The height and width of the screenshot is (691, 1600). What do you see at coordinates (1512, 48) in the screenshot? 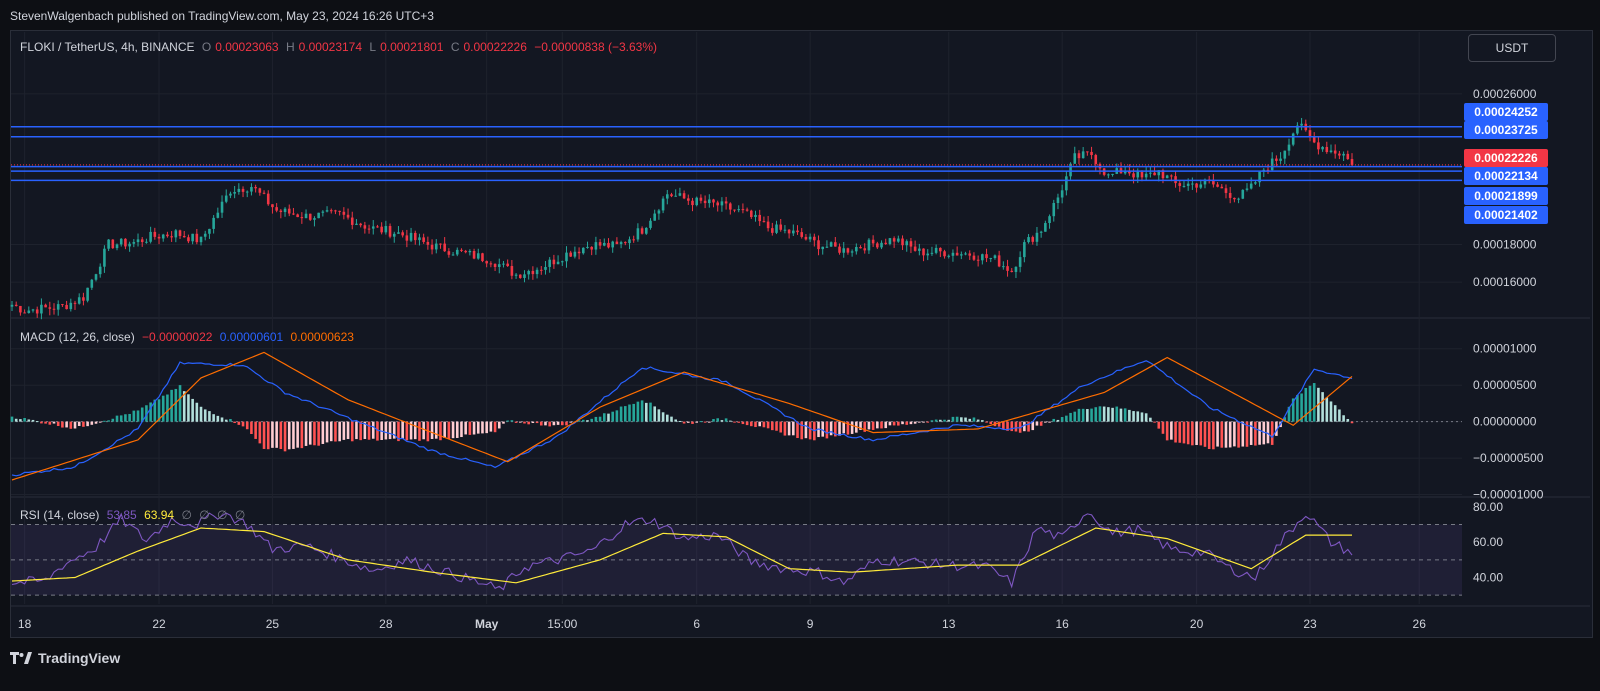
I see `currency-button: USDT` at bounding box center [1512, 48].